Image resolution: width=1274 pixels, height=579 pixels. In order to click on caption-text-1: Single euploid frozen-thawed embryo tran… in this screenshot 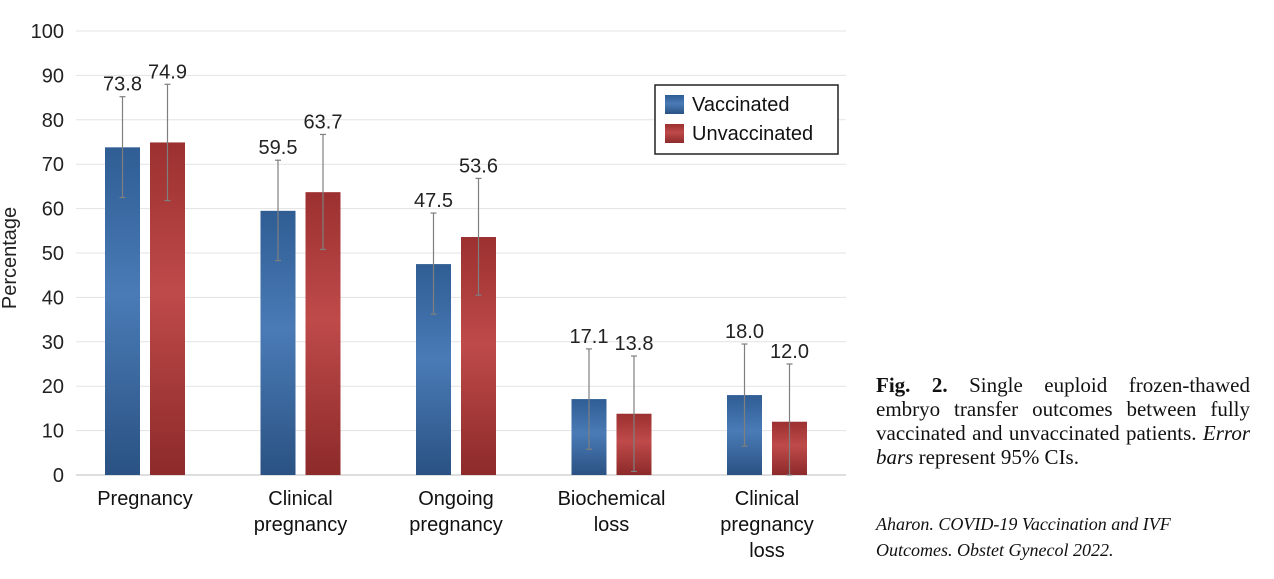, I will do `click(1063, 409)`.